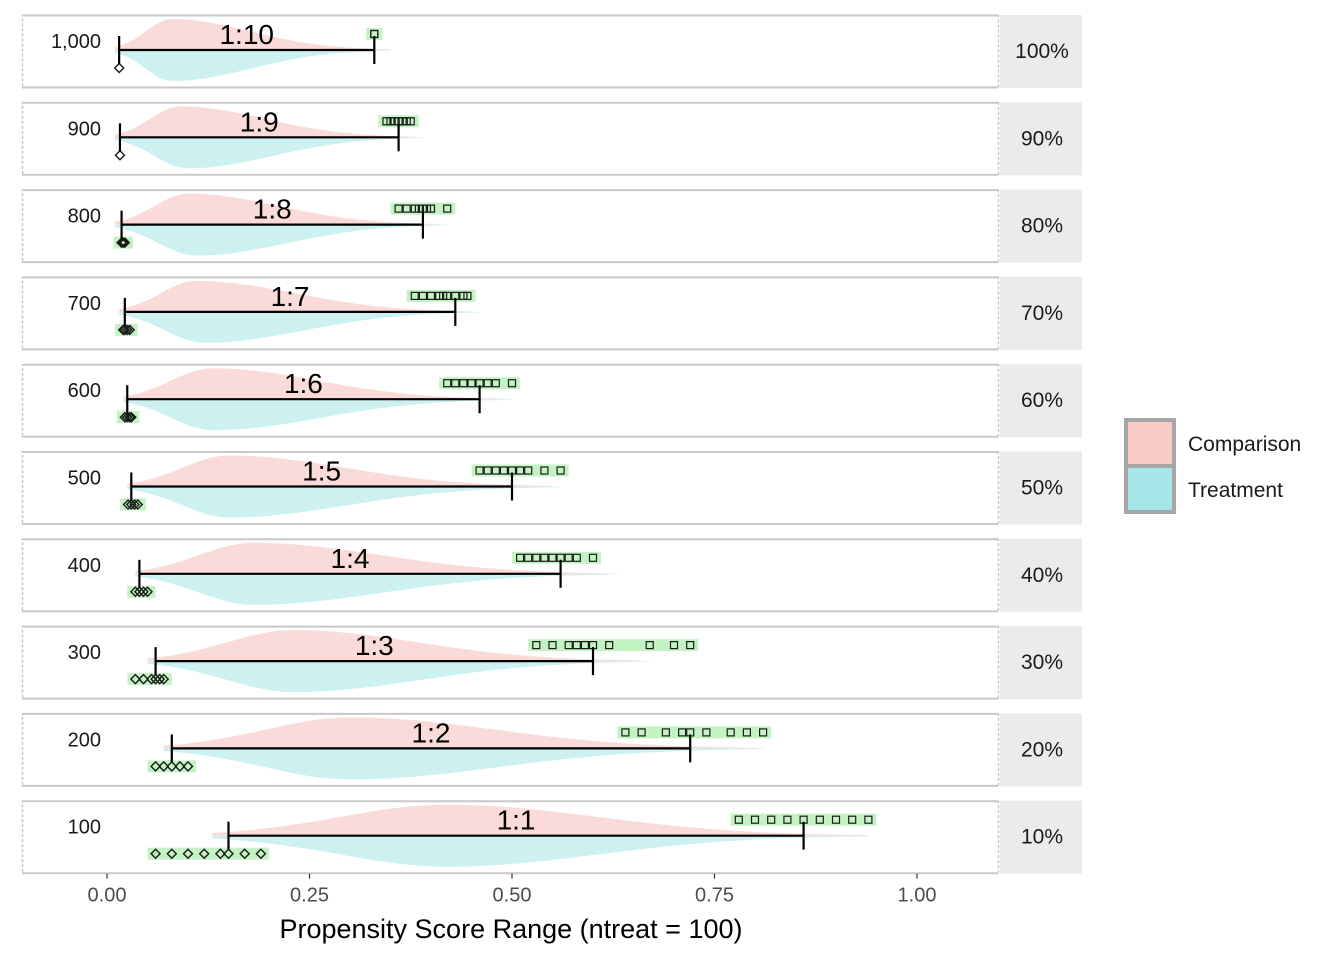 Image resolution: width=1344 pixels, height=965 pixels. What do you see at coordinates (1244, 444) in the screenshot?
I see `legend-label-comparison: Comparison` at bounding box center [1244, 444].